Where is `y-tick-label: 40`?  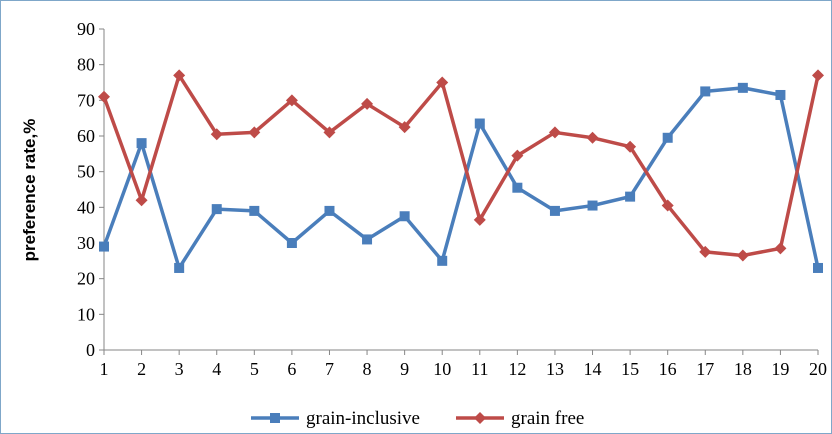
y-tick-label: 40 is located at coordinates (86, 207).